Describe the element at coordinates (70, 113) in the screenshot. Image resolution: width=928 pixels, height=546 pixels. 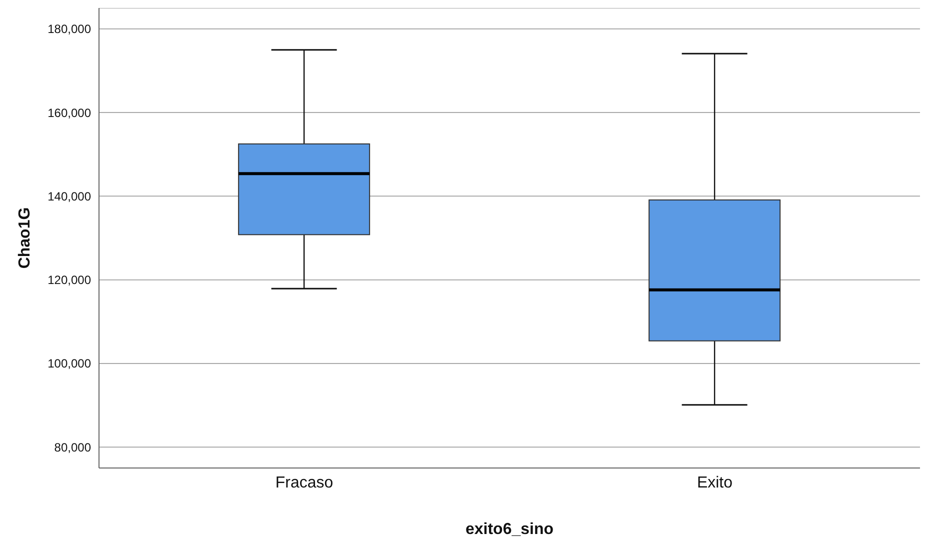
I see `y-tick-label: 160,000` at that location.